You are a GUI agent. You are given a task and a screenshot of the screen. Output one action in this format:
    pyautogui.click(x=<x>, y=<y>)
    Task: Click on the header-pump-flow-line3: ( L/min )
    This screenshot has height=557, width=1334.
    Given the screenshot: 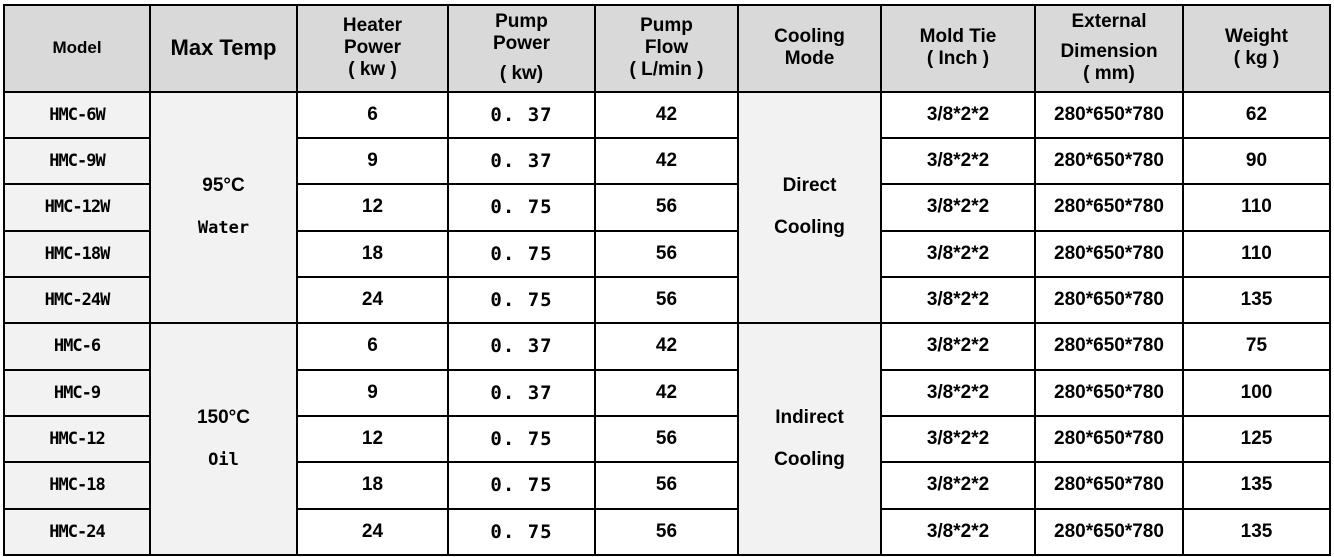 What is the action you would take?
    pyautogui.click(x=666, y=70)
    